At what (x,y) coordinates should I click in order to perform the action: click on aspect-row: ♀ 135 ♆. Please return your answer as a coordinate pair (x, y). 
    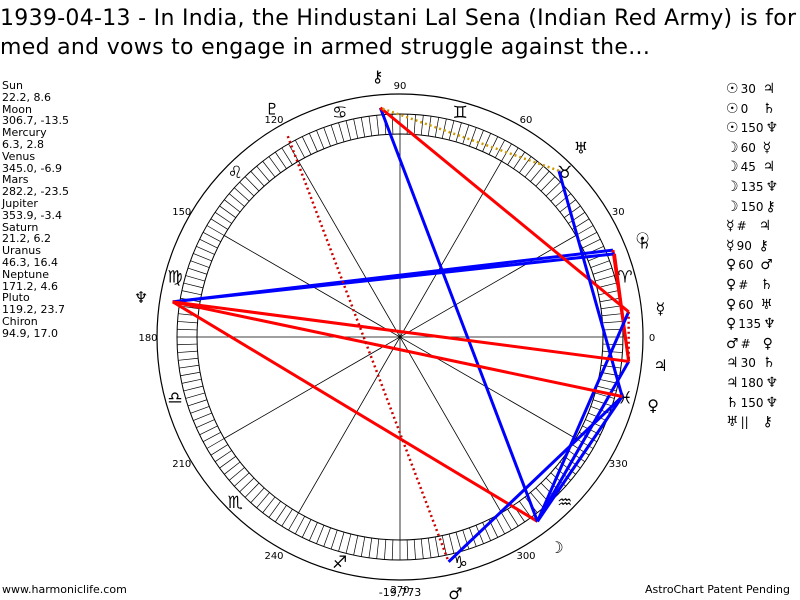
    Looking at the image, I should click on (752, 325).